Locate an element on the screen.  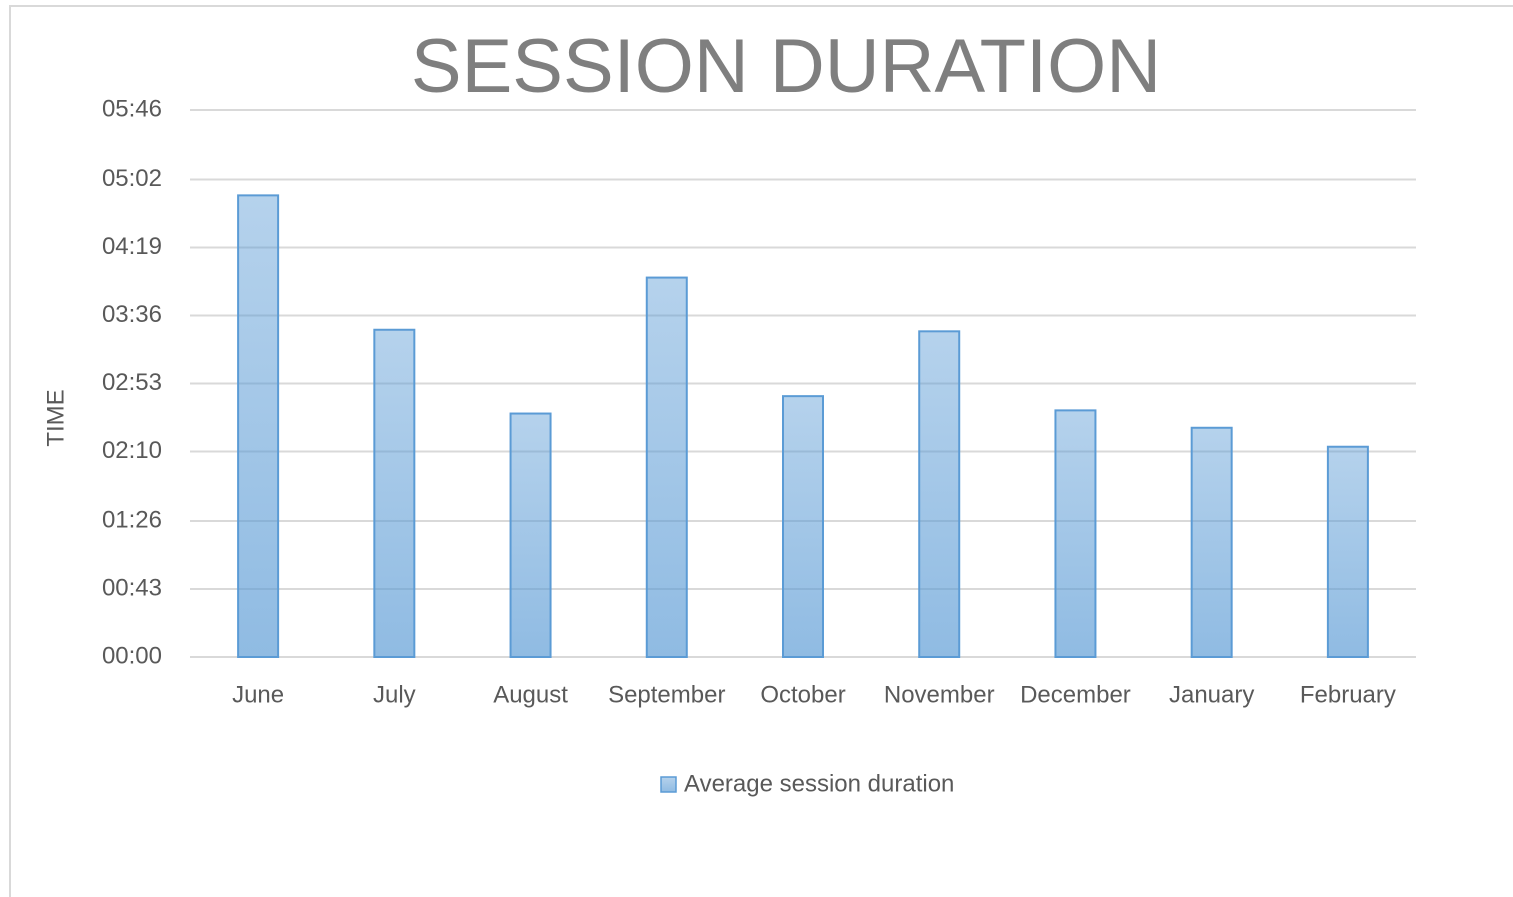
y-tick-label: 00:00 is located at coordinates (132, 655).